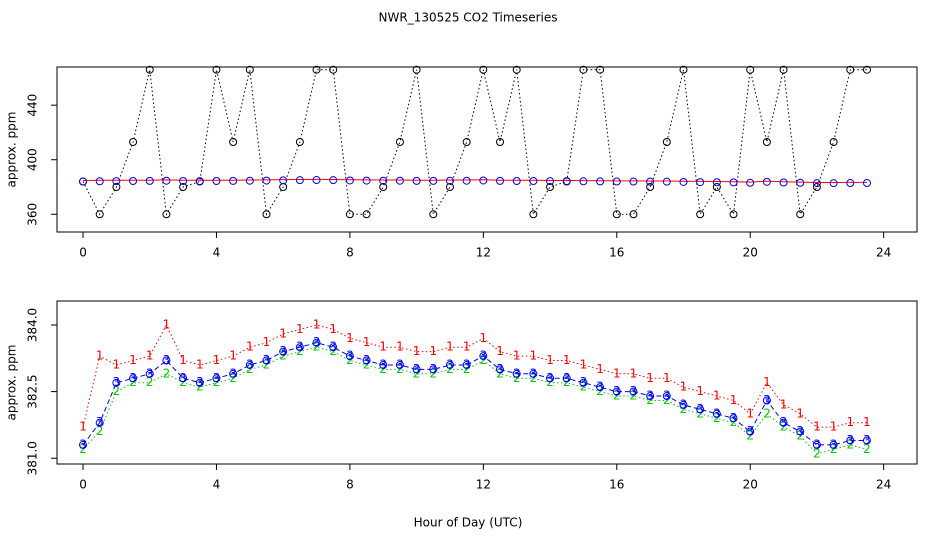  Describe the element at coordinates (33, 391) in the screenshot. I see `y-tick-label: 382.5` at that location.